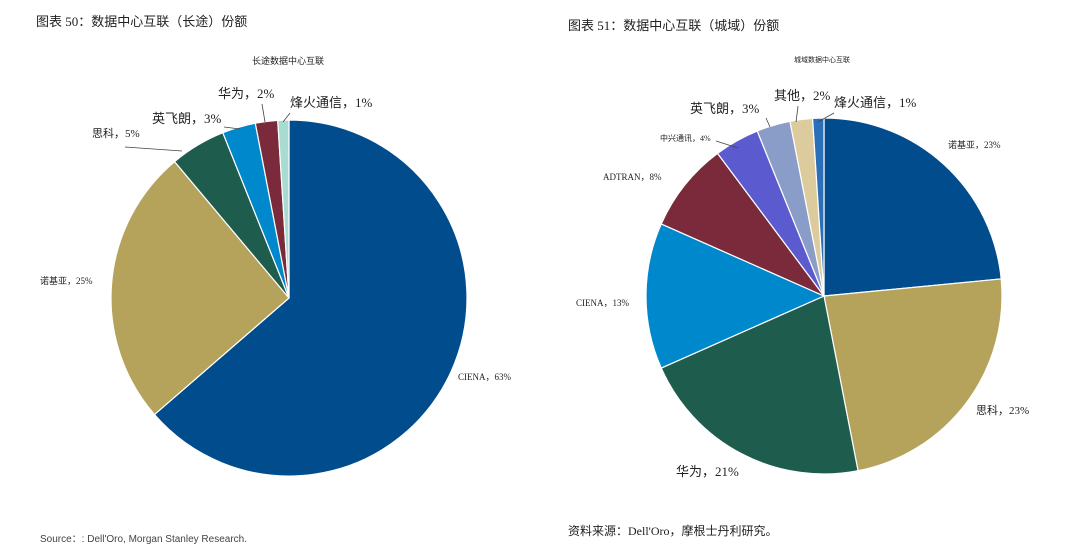 Image resolution: width=1080 pixels, height=553 pixels. What do you see at coordinates (246, 93) in the screenshot?
I see `pie1-slice-label-5: 华为，2%` at bounding box center [246, 93].